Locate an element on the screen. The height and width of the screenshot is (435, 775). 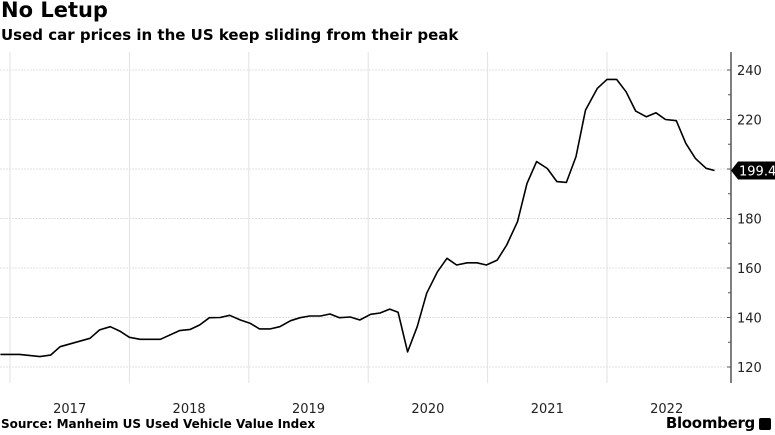
last-value-callout-bg is located at coordinates (753, 170).